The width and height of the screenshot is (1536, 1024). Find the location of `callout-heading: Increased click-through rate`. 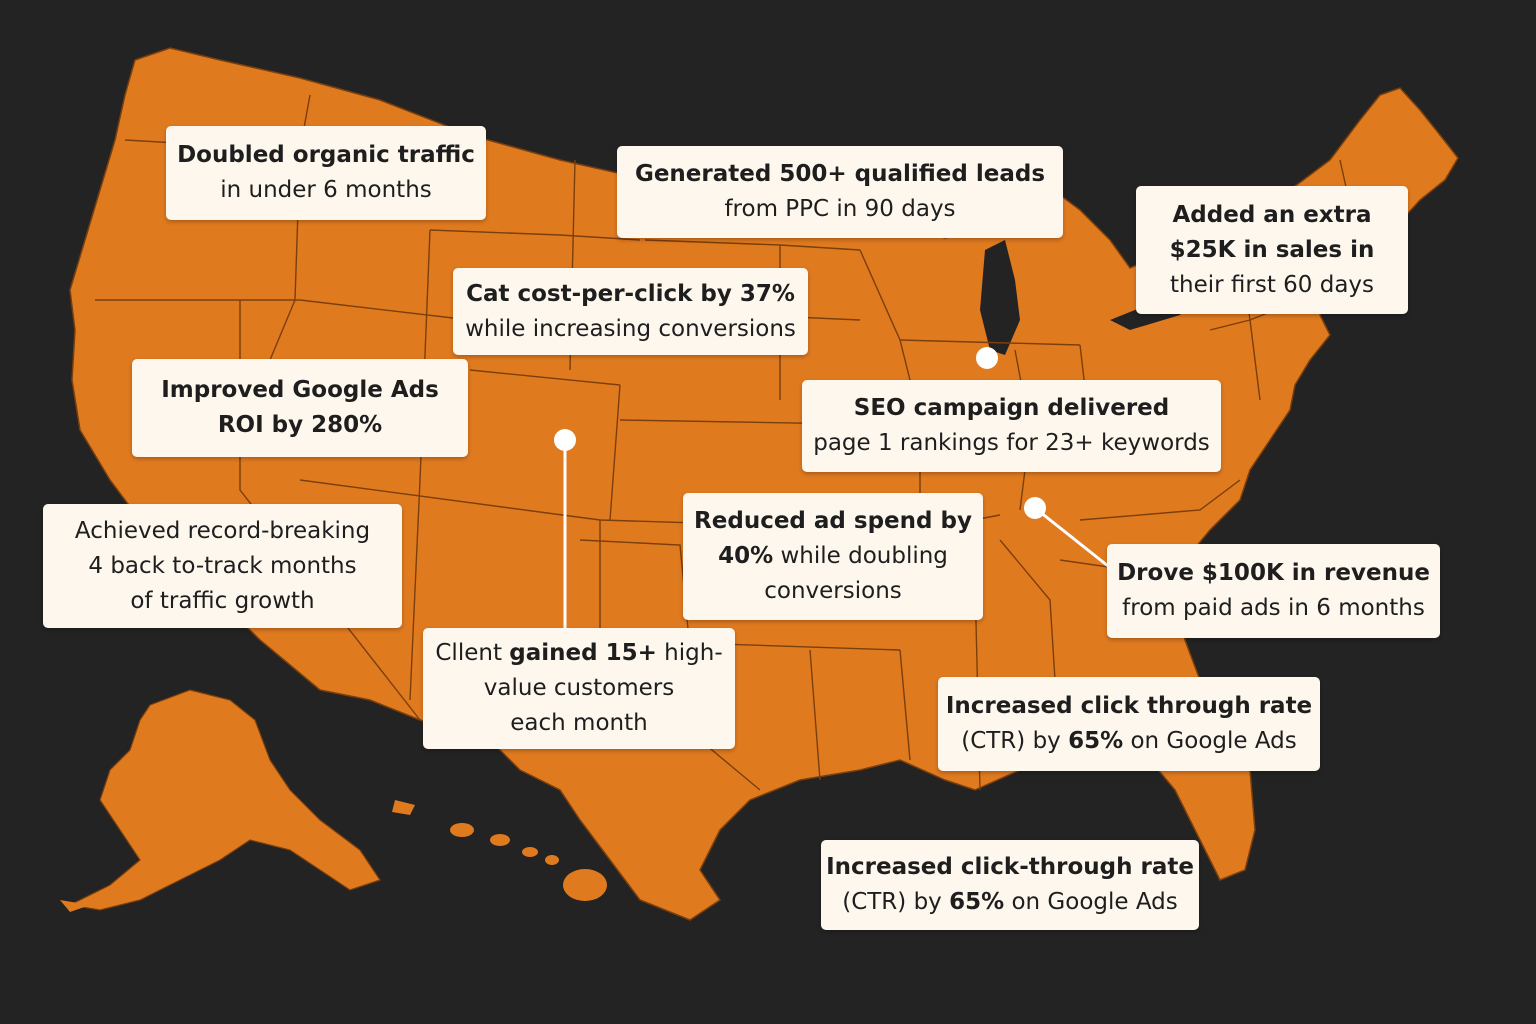

callout-heading: Increased click-through rate is located at coordinates (1010, 867).